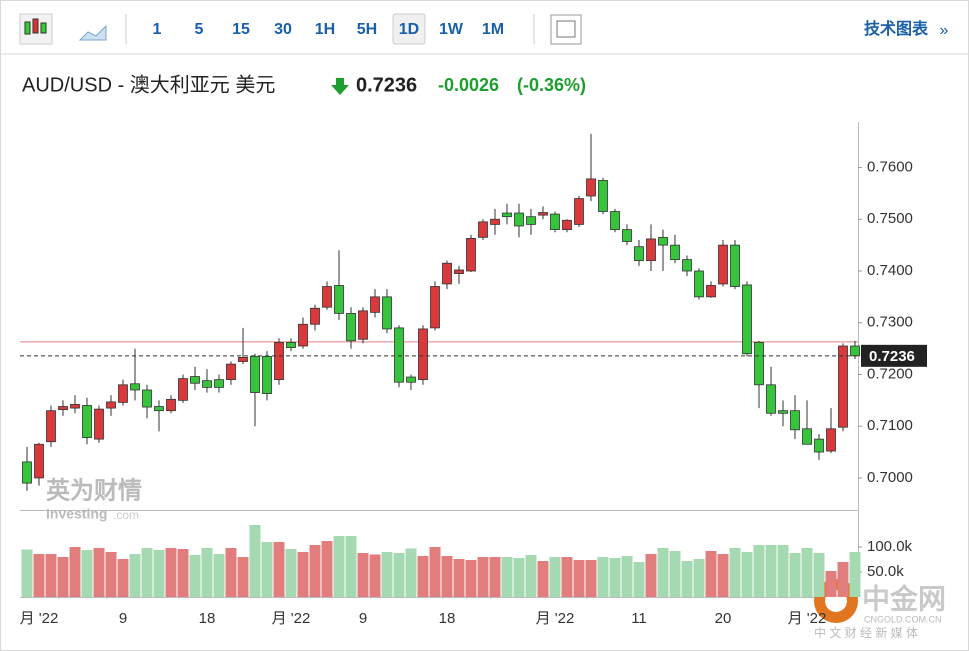  Describe the element at coordinates (39, 618) in the screenshot. I see `x-tick-label: 月 '22` at that location.